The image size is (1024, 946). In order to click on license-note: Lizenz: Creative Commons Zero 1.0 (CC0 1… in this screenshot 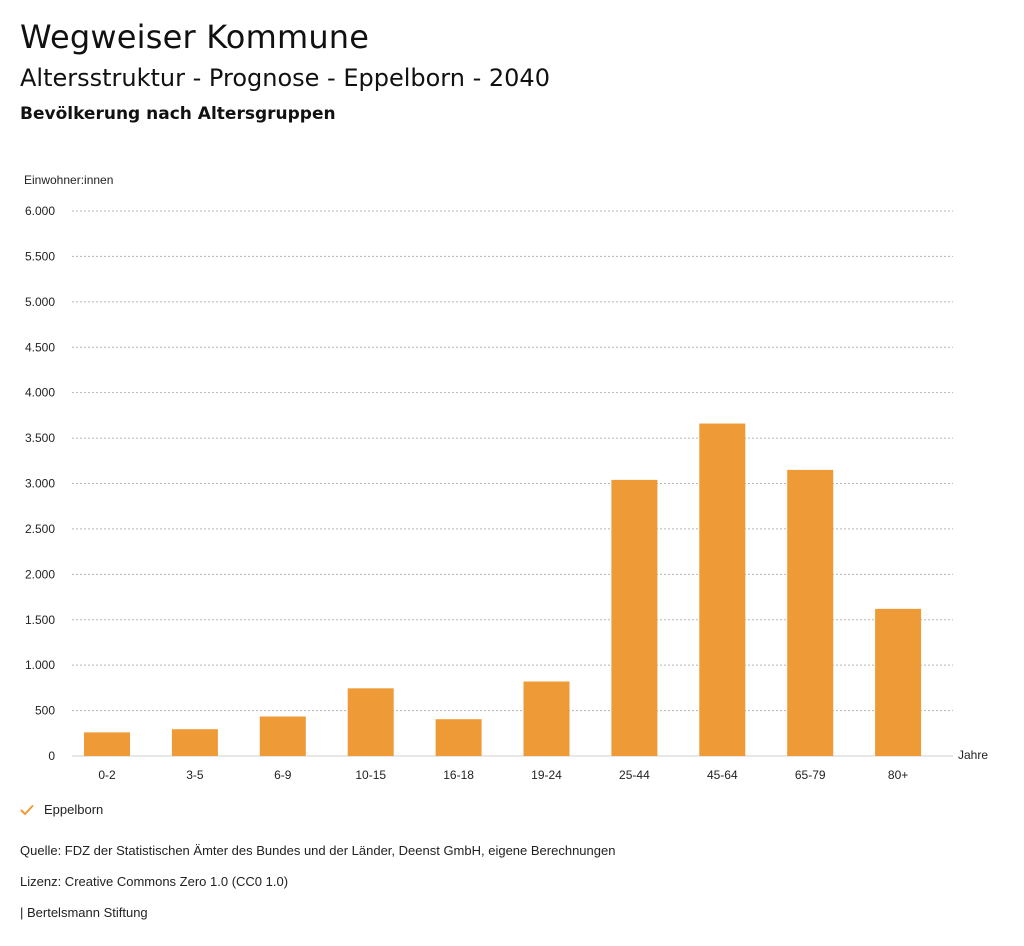, I will do `click(154, 881)`.